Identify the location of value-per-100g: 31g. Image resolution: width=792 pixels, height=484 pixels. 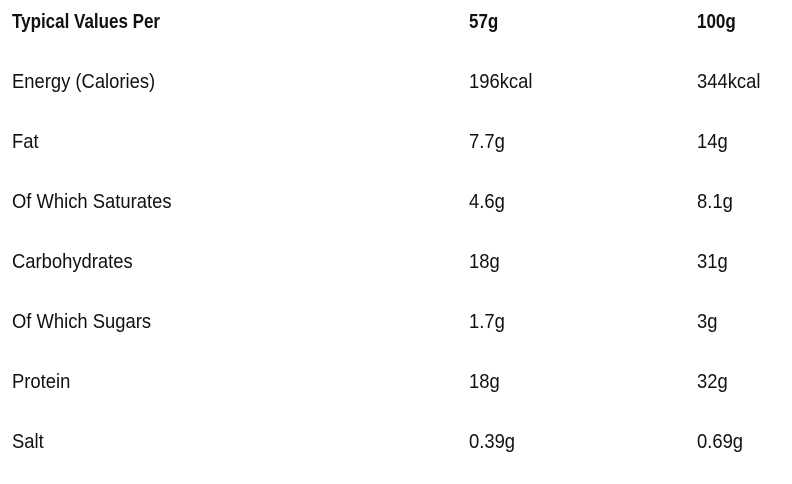
(712, 262).